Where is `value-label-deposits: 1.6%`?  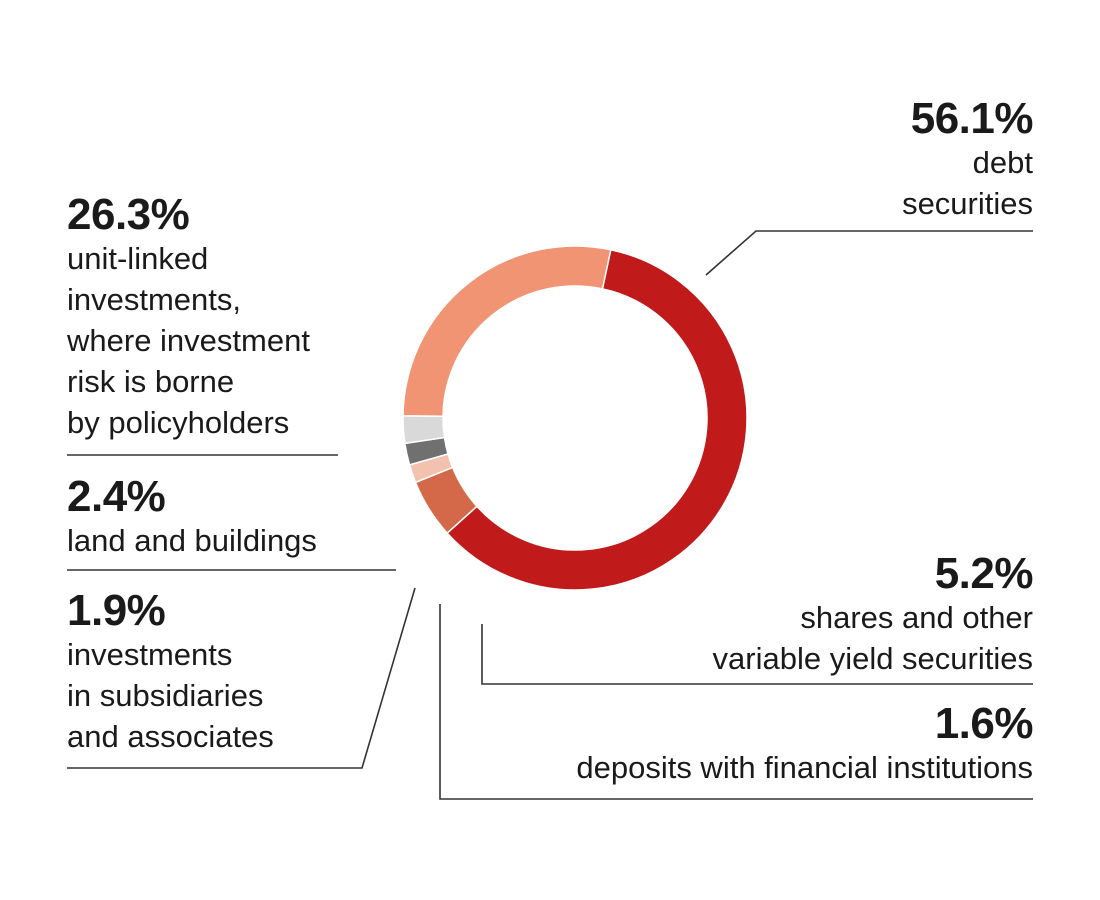 value-label-deposits: 1.6% is located at coordinates (984, 723).